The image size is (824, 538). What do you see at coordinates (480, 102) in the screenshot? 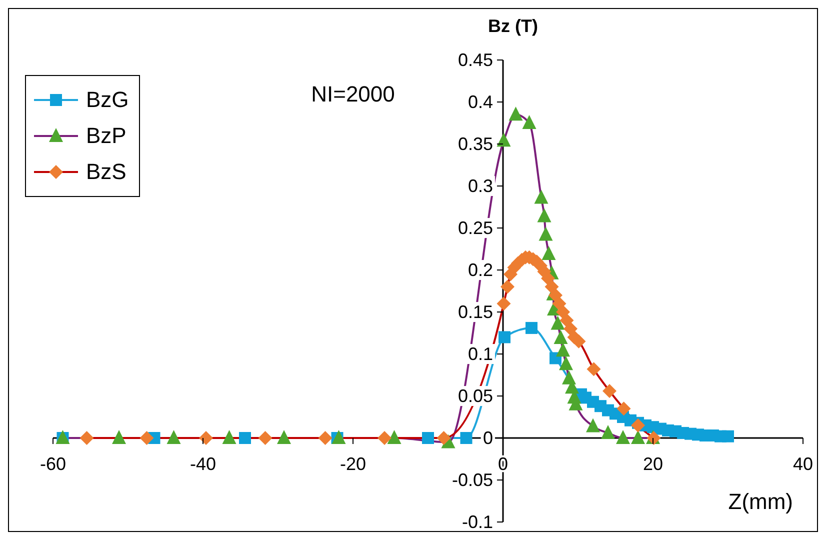
I see `y-tick-label: 0.4` at bounding box center [480, 102].